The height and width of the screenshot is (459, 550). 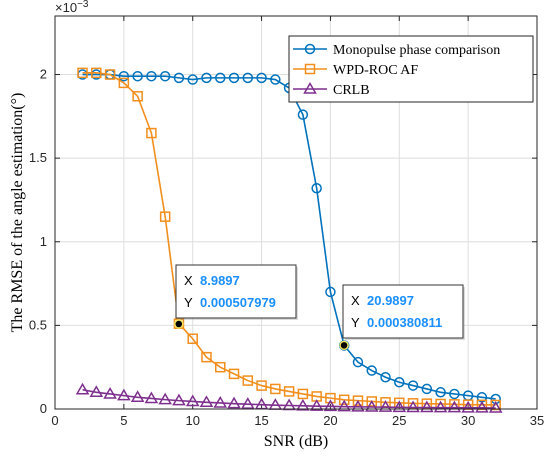 I want to click on y-tick-label: 1.5, so click(x=38, y=157).